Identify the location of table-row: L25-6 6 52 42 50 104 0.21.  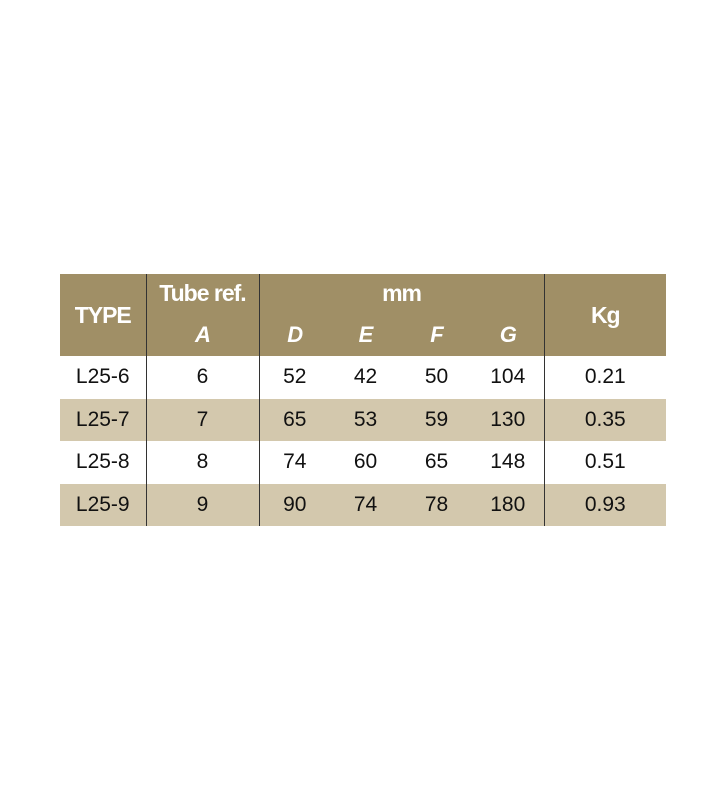
(363, 377).